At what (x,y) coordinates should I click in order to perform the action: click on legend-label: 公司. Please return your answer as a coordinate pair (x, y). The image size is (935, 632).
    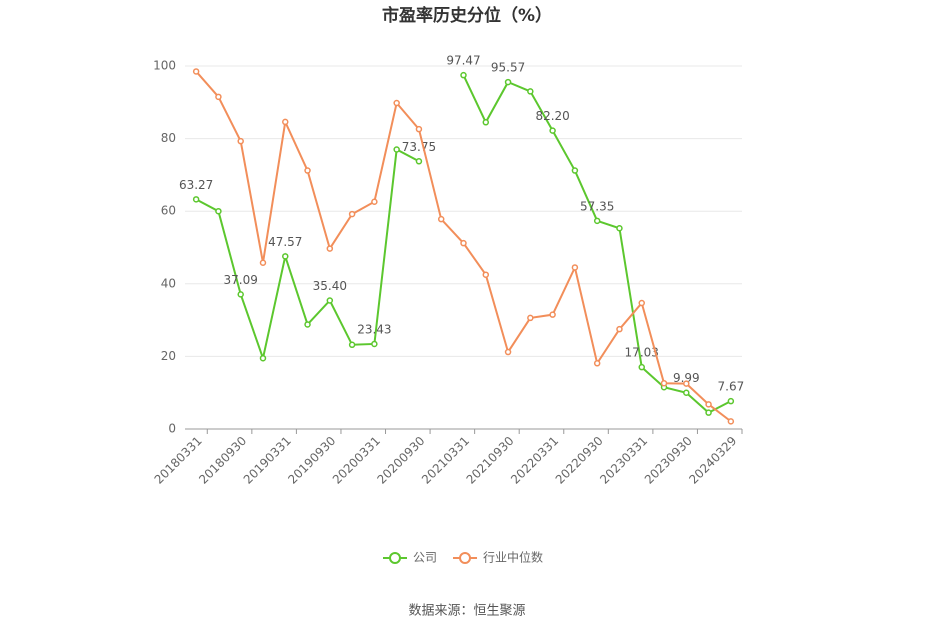
    Looking at the image, I should click on (425, 558).